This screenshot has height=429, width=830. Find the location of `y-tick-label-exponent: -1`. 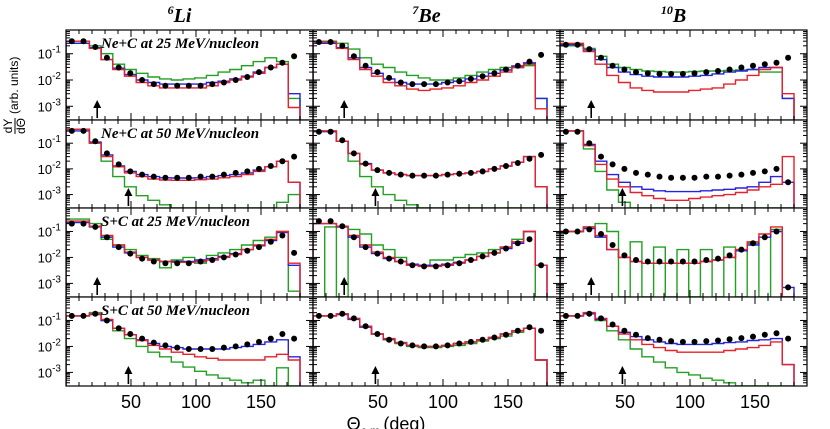

y-tick-label-exponent: -1 is located at coordinates (56, 316).